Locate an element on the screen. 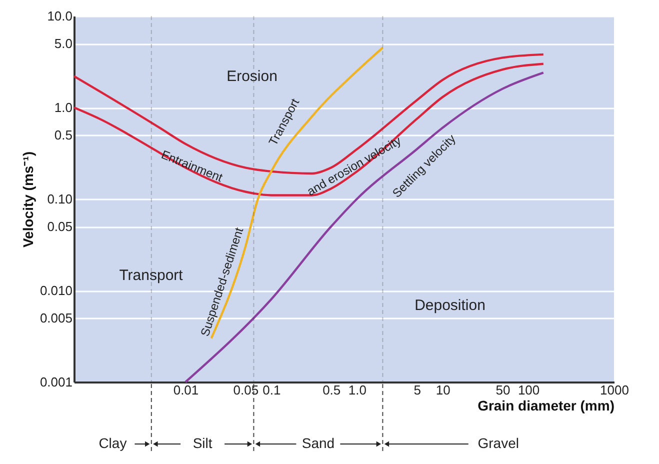 The width and height of the screenshot is (659, 464). text: Silt is located at coordinates (202, 443).